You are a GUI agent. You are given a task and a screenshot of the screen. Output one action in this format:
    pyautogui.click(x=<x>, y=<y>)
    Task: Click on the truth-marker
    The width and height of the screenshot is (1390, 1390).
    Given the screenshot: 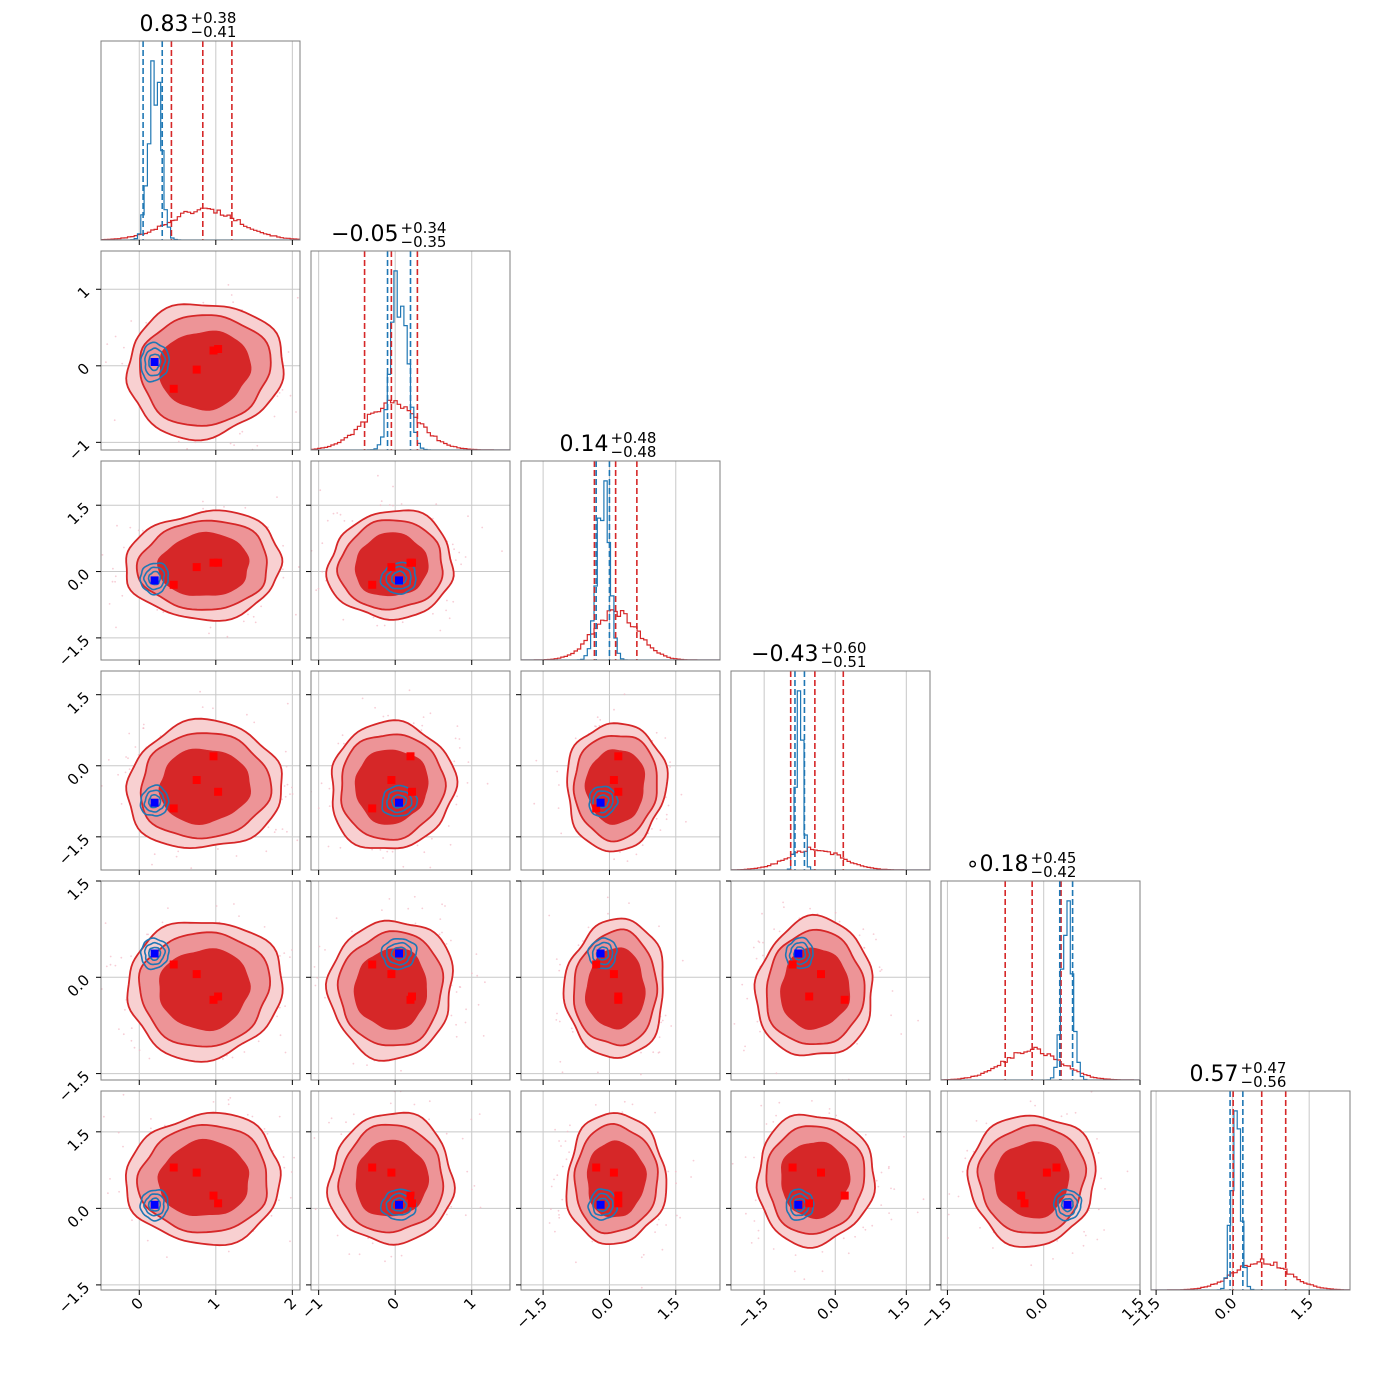 What is the action you would take?
    pyautogui.click(x=154, y=953)
    